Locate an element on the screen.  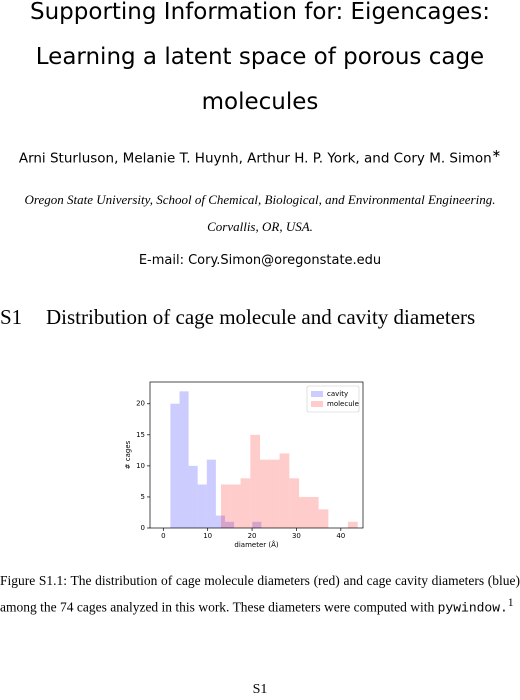
legend-label: molecule is located at coordinates (343, 404).